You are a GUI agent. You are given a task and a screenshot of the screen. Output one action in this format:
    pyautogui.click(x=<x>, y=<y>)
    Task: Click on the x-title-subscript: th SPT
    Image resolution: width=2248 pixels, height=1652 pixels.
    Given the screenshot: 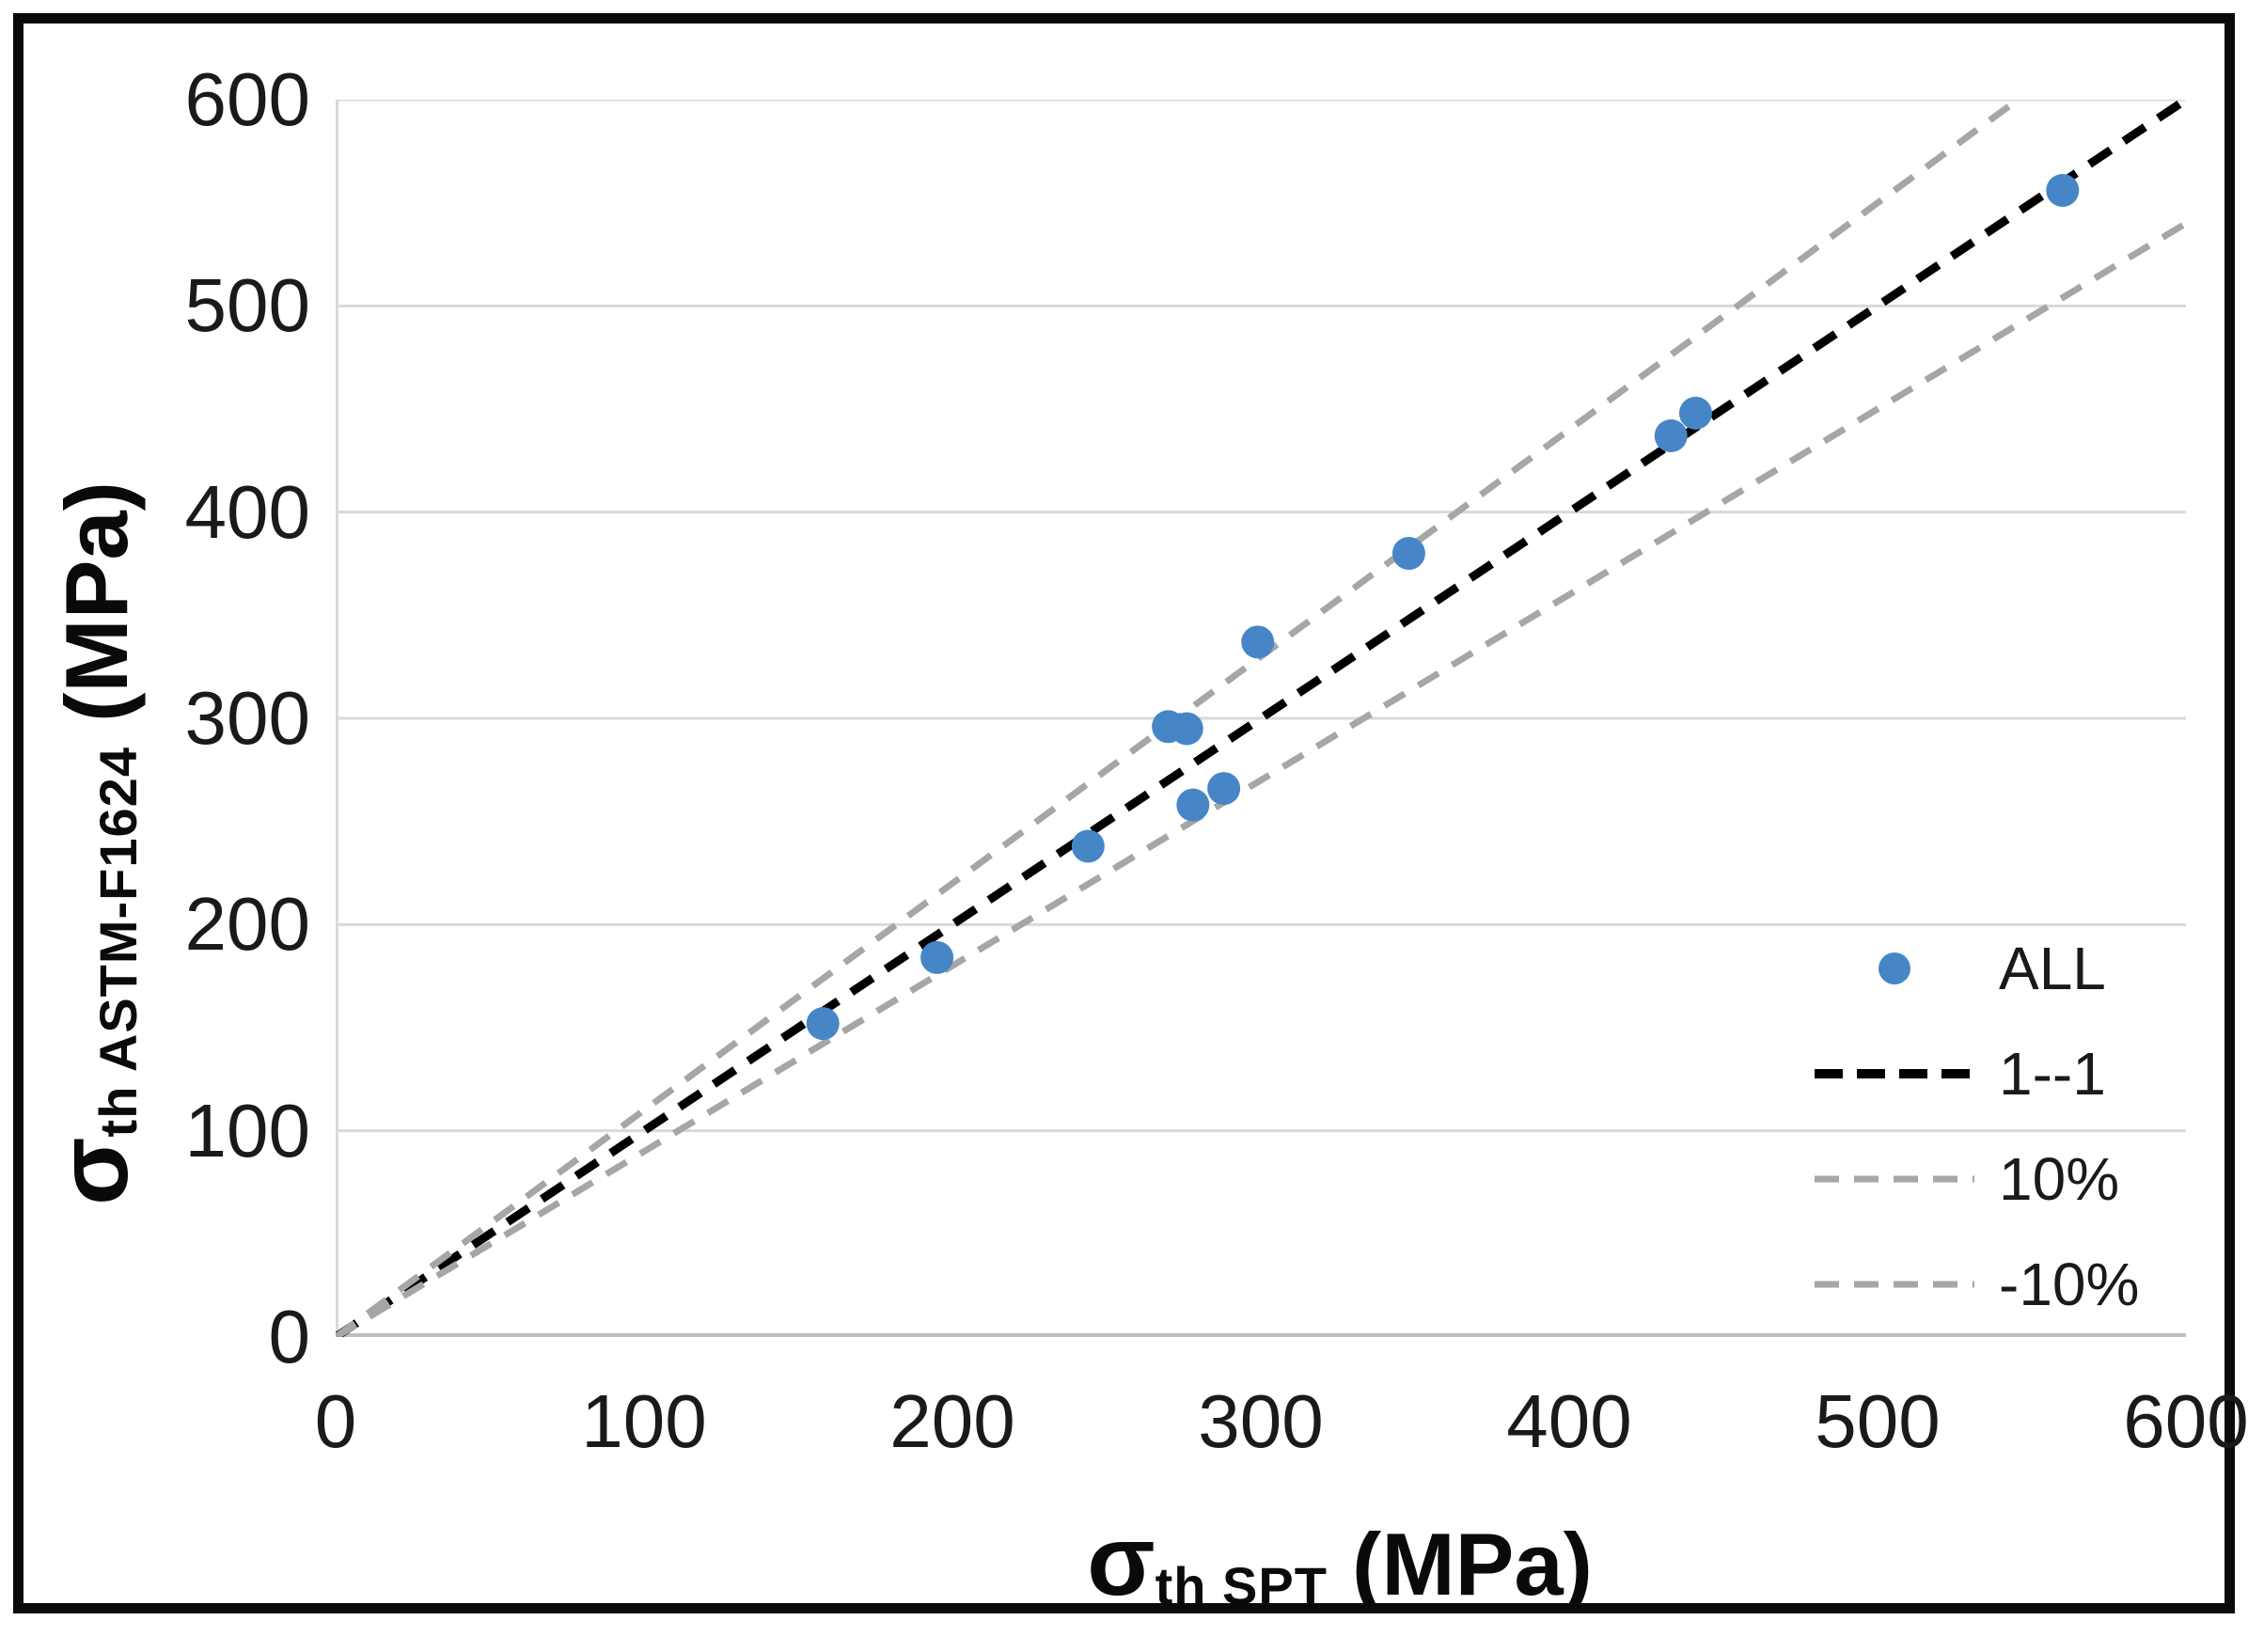 What is the action you would take?
    pyautogui.click(x=1241, y=1585)
    